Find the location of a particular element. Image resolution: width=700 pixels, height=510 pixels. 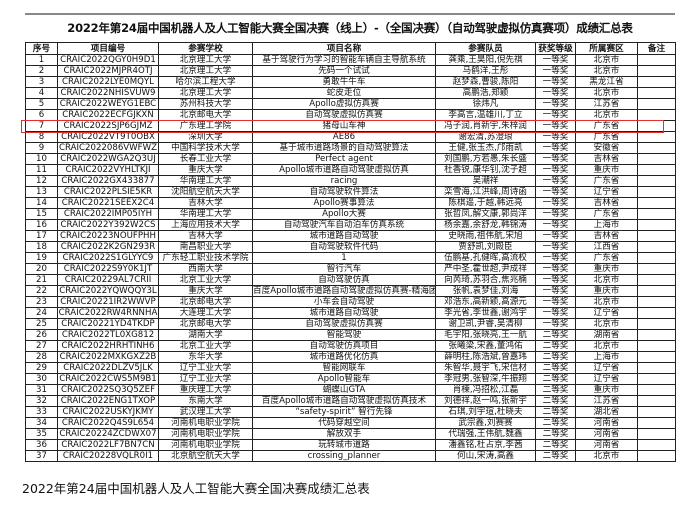

cell-project-name: 1 is located at coordinates (344, 258).